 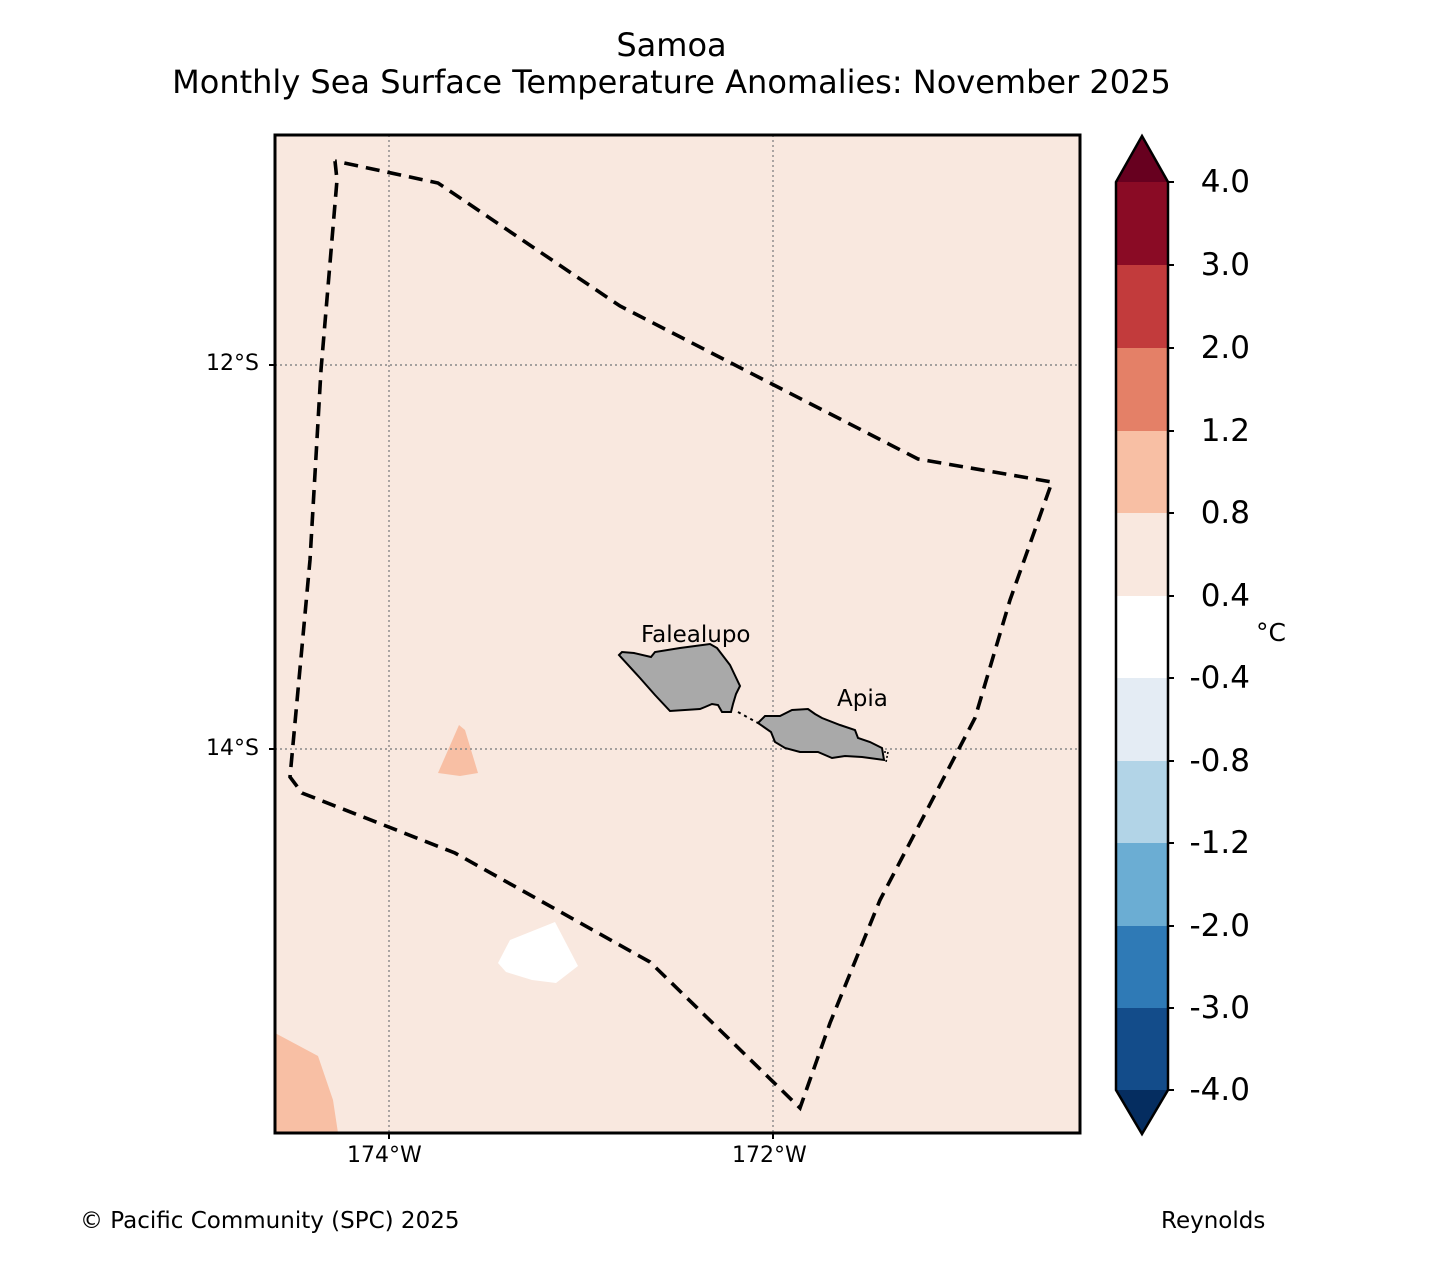 I want to click on colorbar-extend-min, so click(x=1142, y=1112).